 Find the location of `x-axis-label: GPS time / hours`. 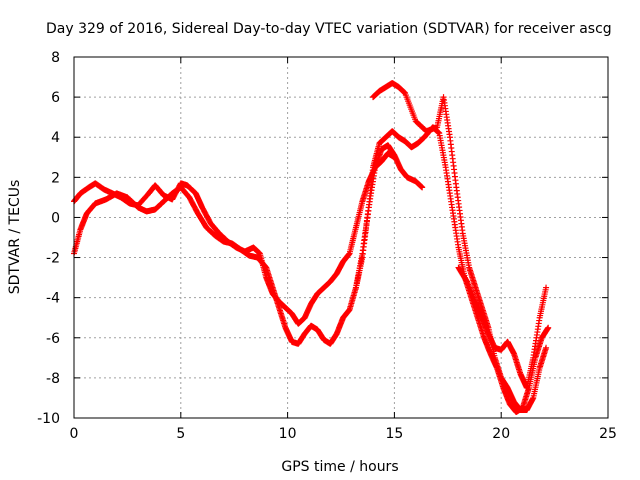

x-axis-label: GPS time / hours is located at coordinates (339, 467).